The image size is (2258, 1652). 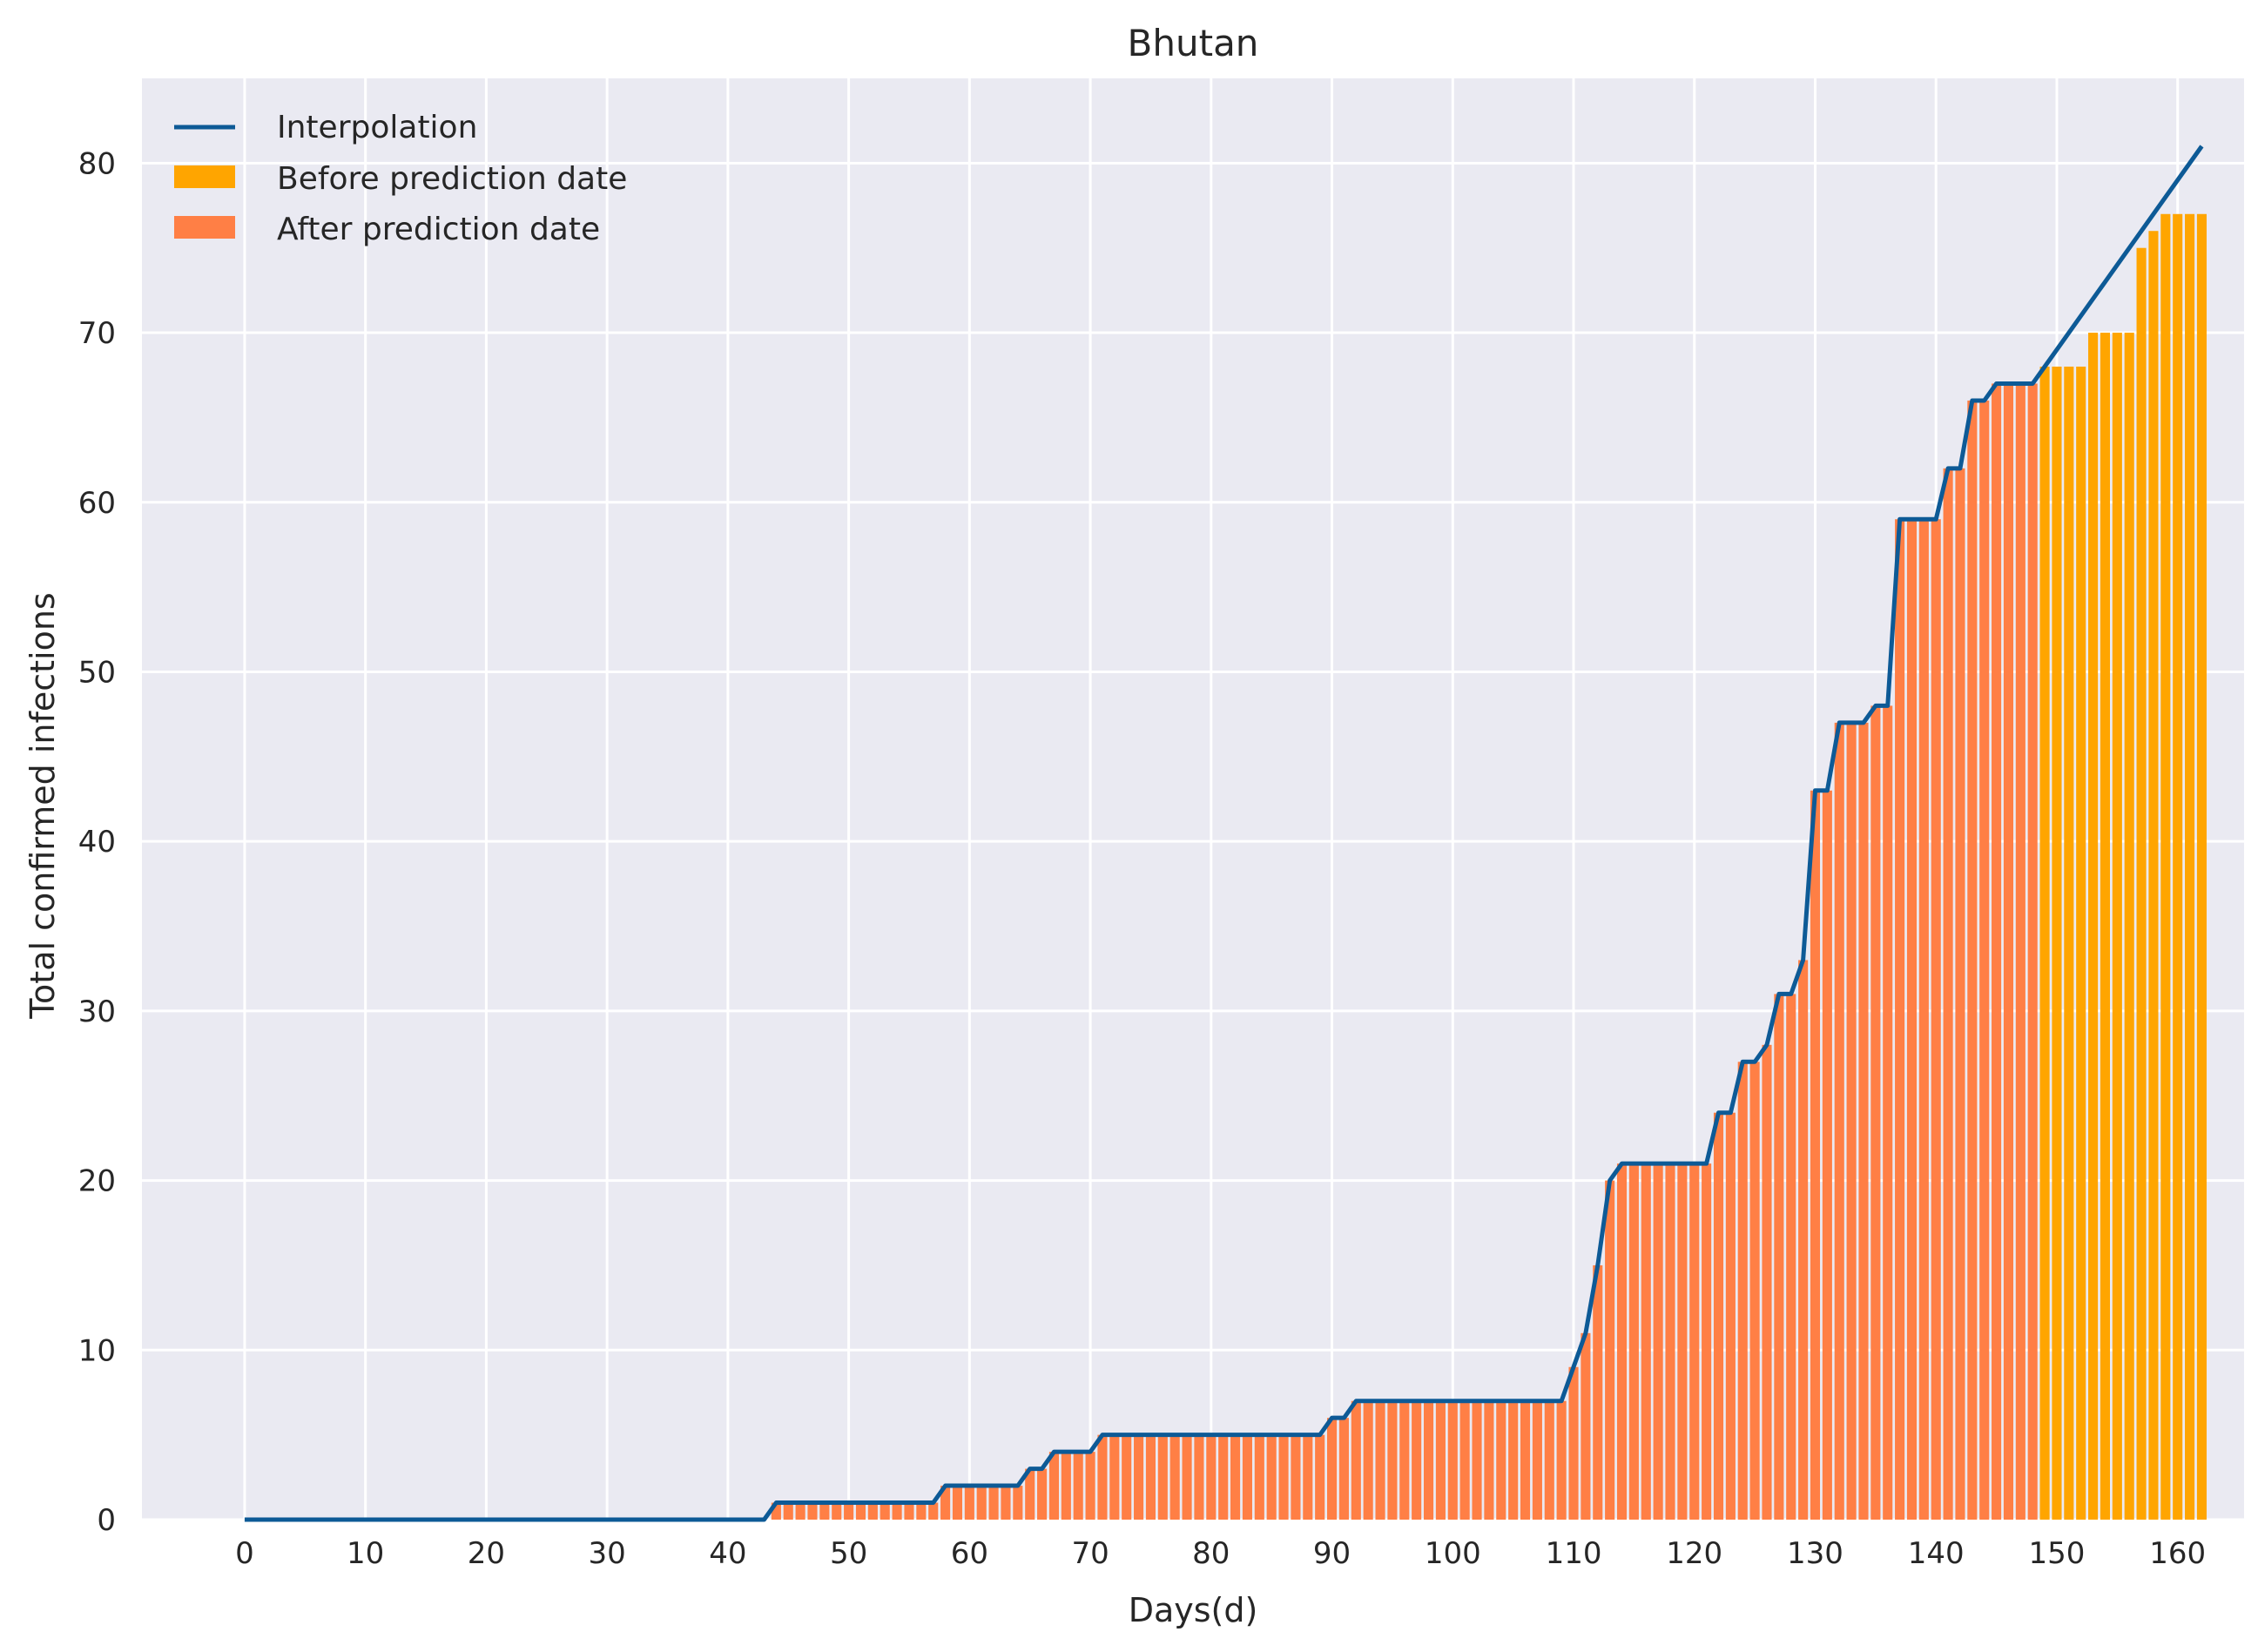 I want to click on x-tick-label: 130, so click(x=1815, y=1553).